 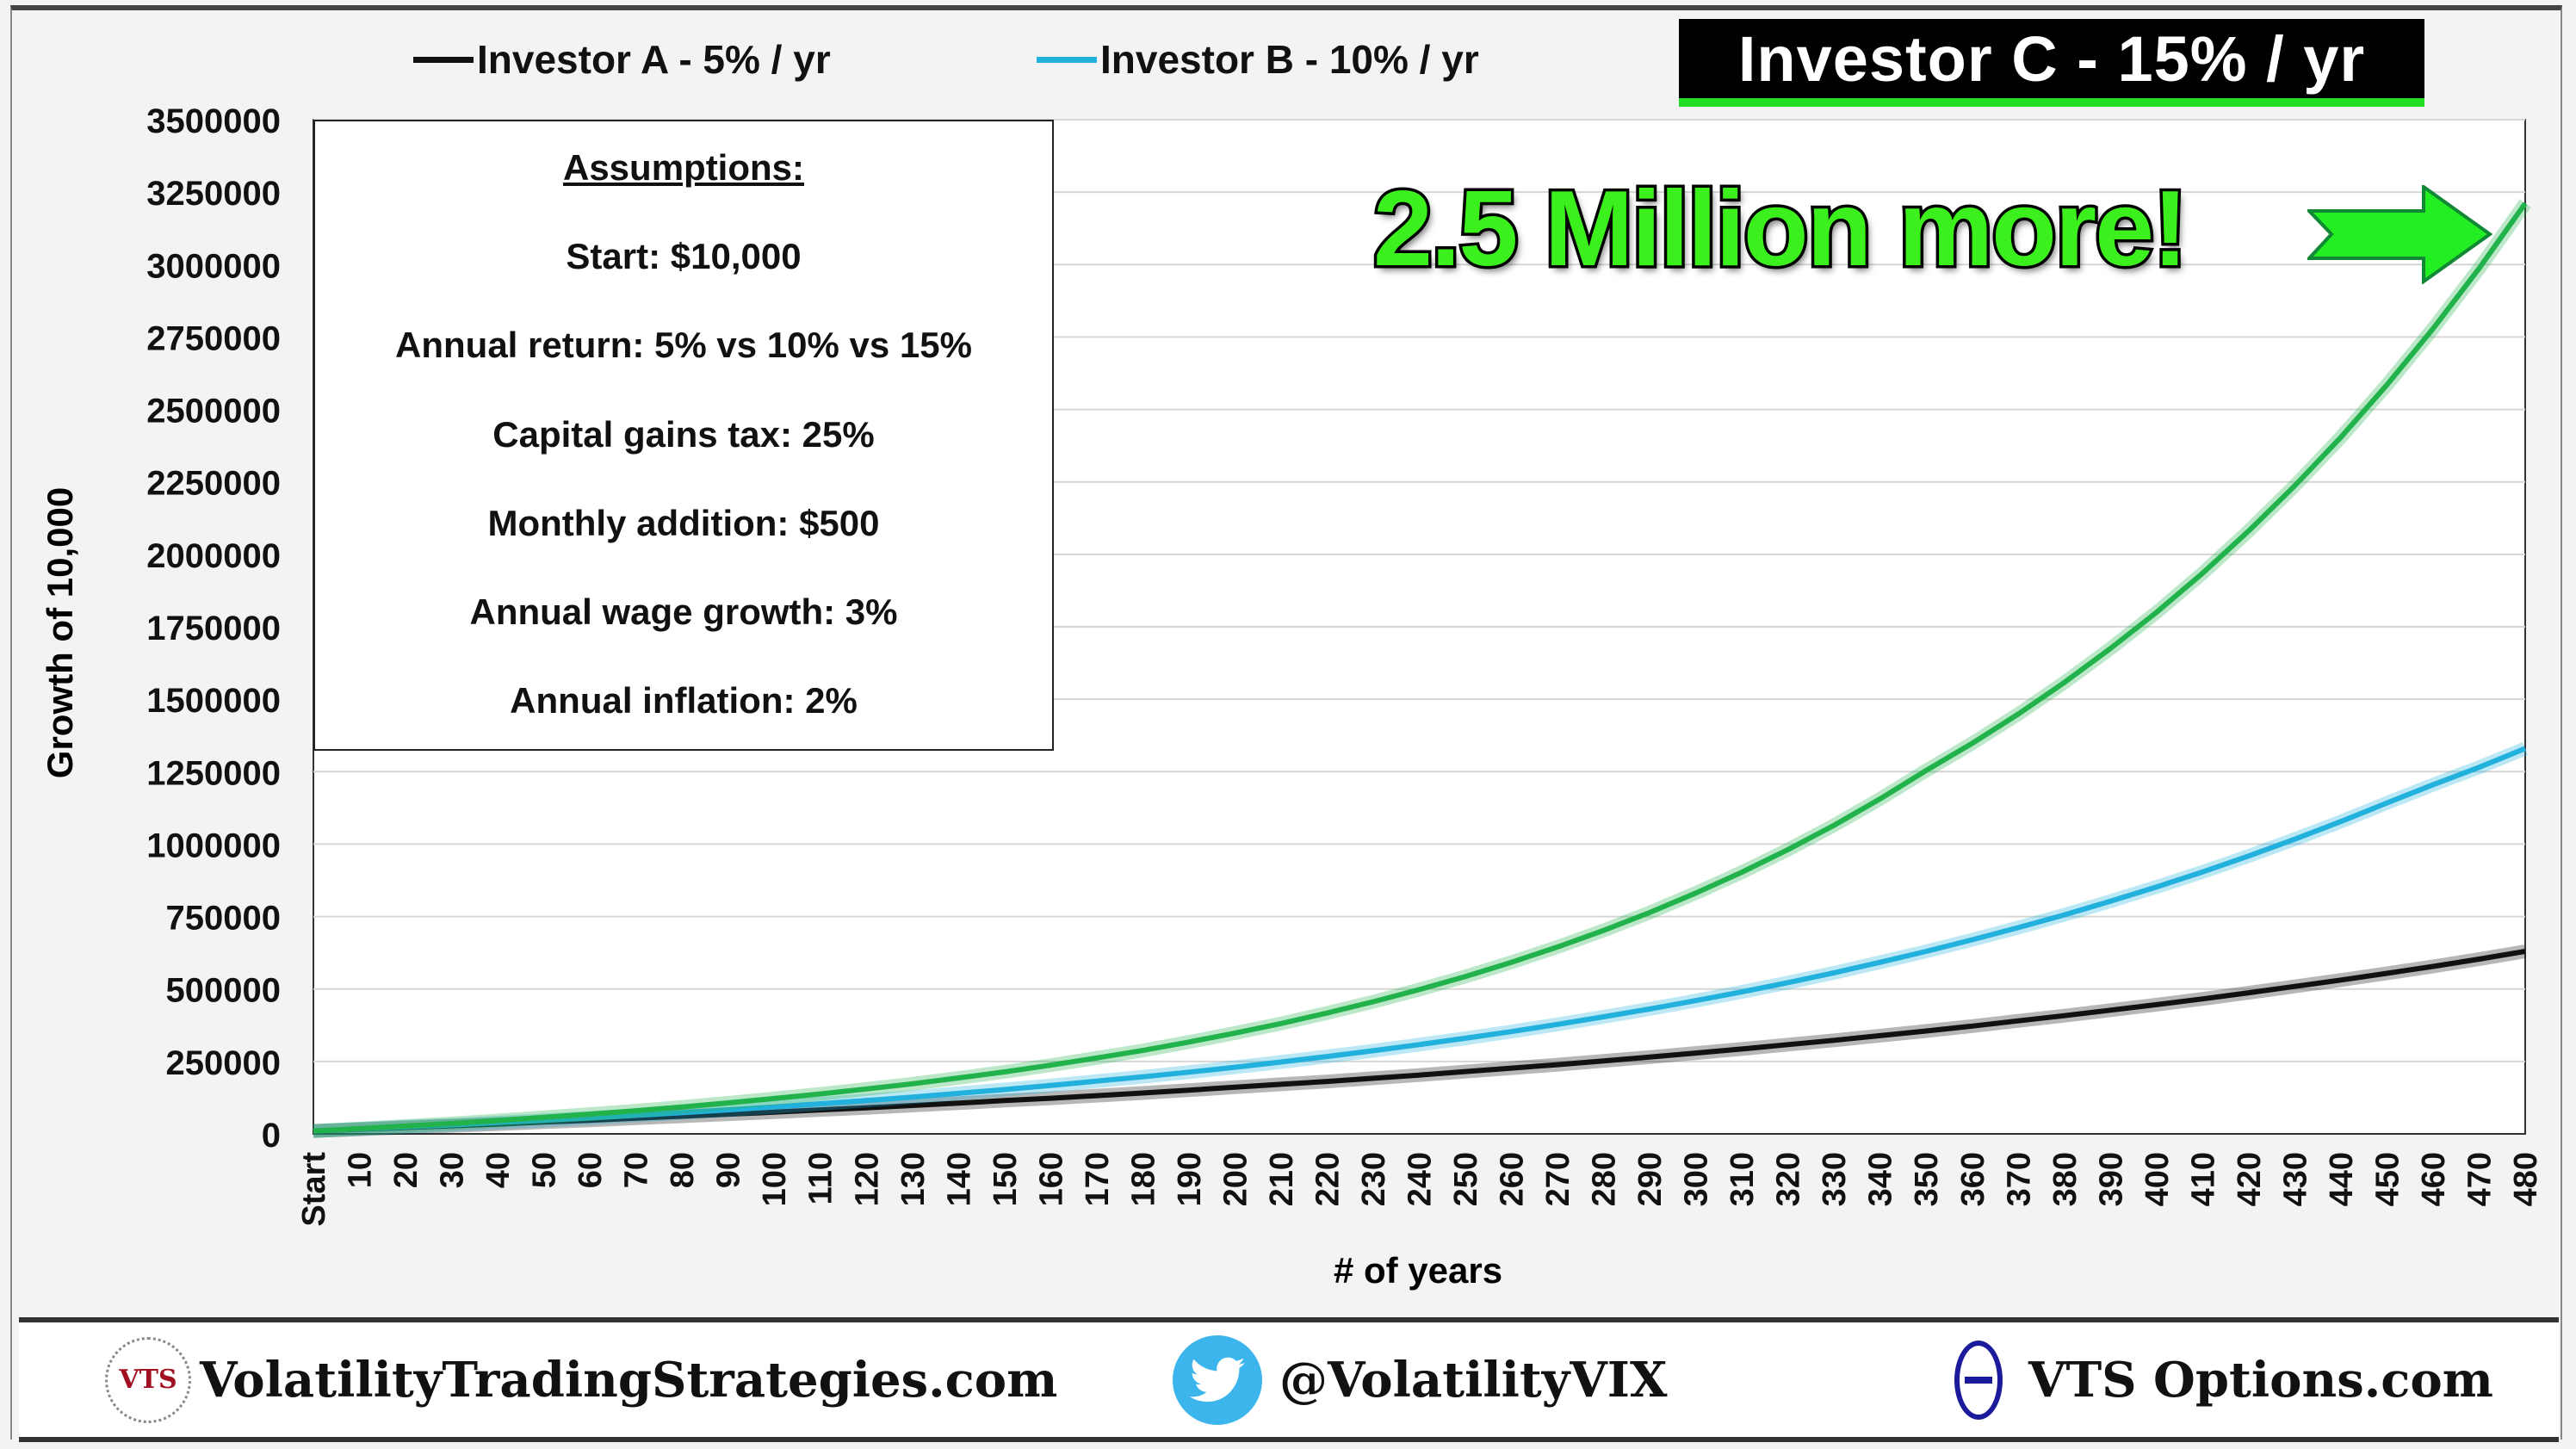 What do you see at coordinates (683, 167) in the screenshot?
I see `assumptions-heading: Assumptions:` at bounding box center [683, 167].